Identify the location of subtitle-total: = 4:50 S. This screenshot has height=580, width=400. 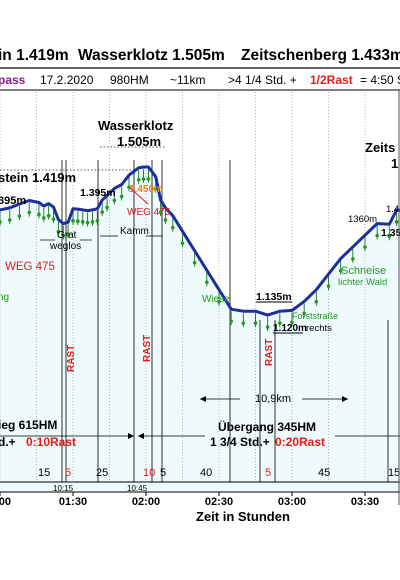
(380, 80).